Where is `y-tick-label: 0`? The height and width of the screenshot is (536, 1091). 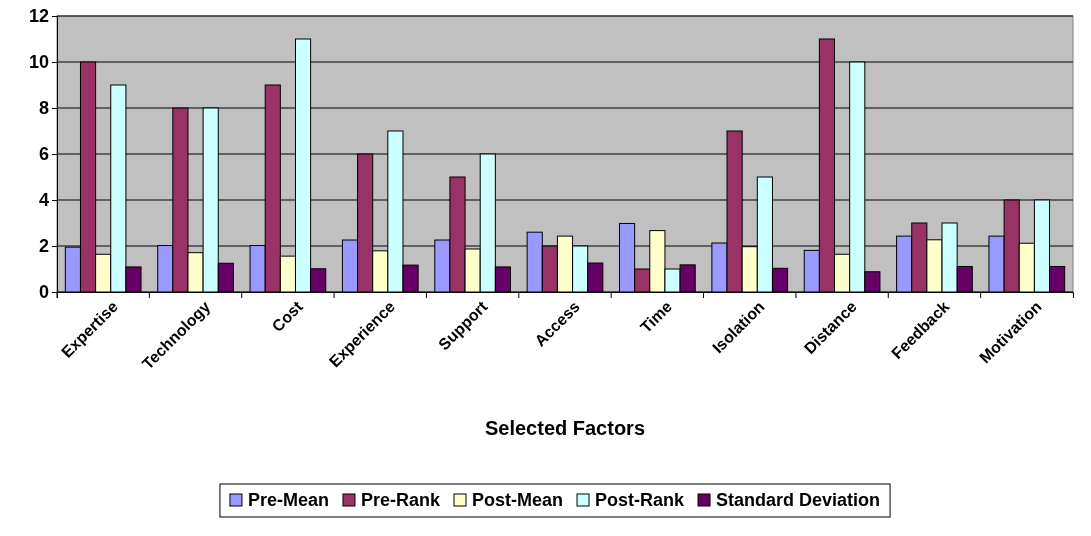 y-tick-label: 0 is located at coordinates (43, 292).